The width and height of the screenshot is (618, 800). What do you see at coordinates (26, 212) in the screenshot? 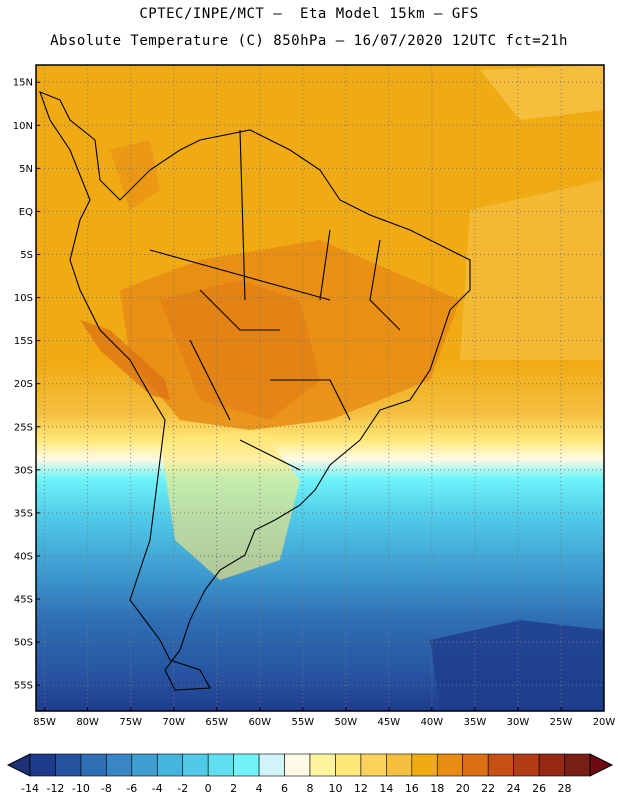
I see `lat-tick-label: EQ` at bounding box center [26, 212].